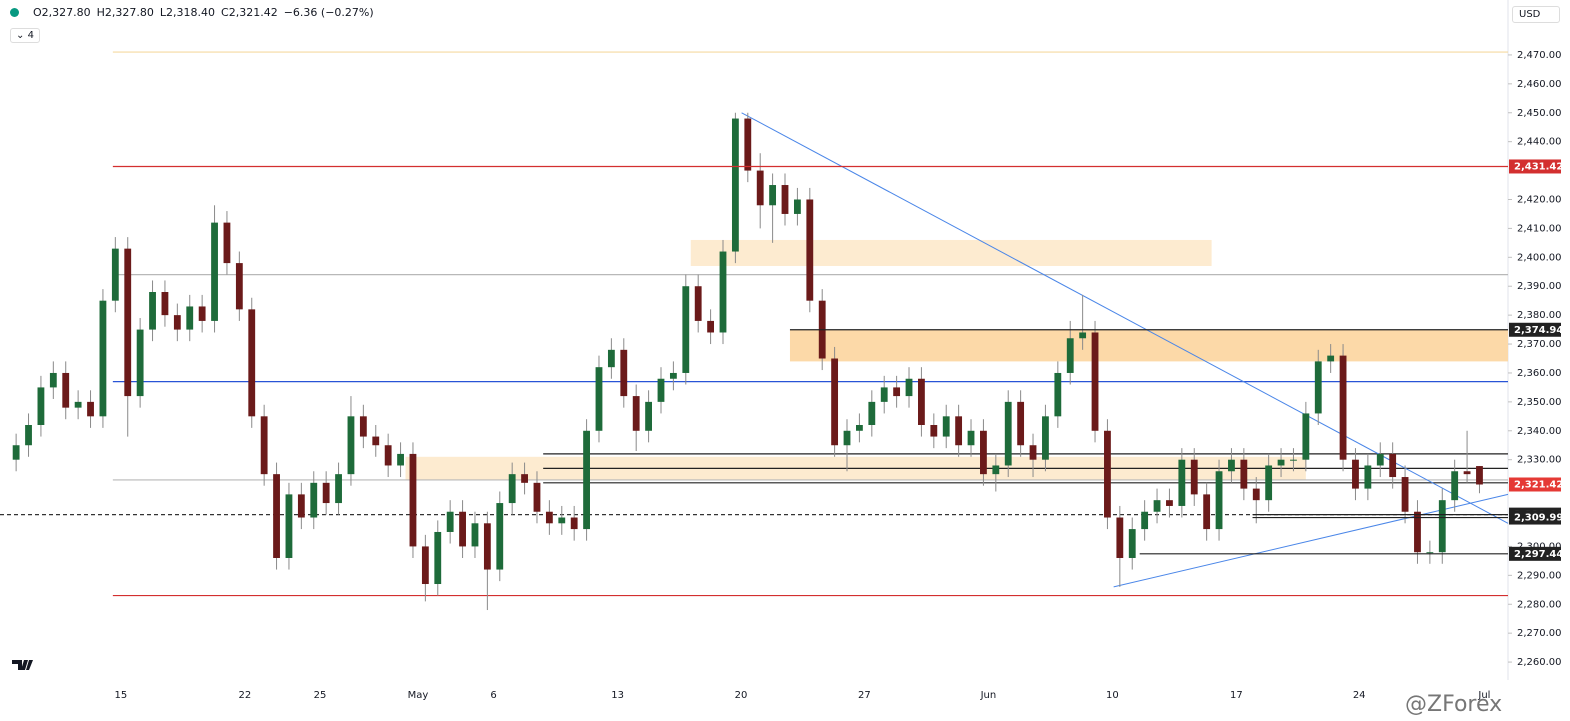  What do you see at coordinates (1539, 113) in the screenshot?
I see `y-tick-label: 2,450.00` at bounding box center [1539, 113].